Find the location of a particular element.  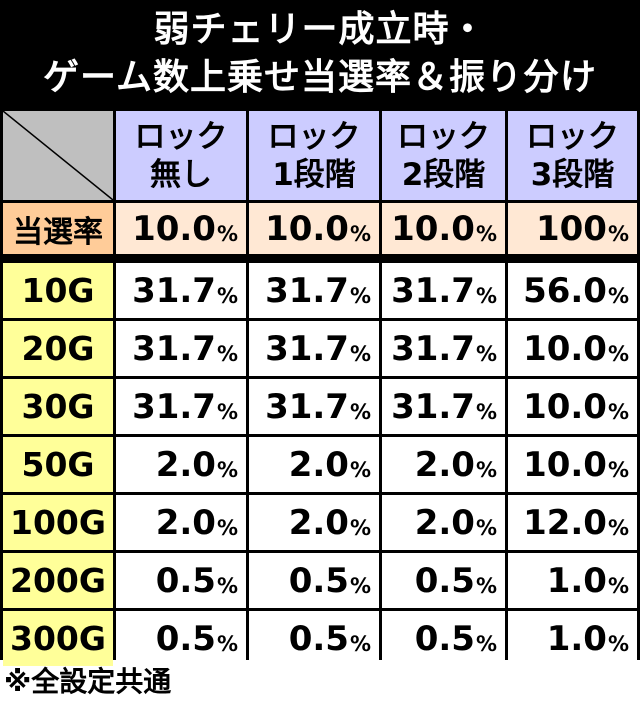

row-label: 10G is located at coordinates (58, 290).